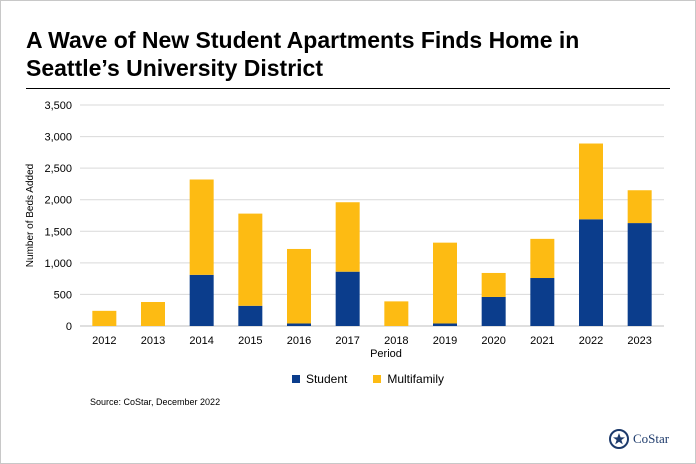  Describe the element at coordinates (347, 341) in the screenshot. I see `x-tick-label: 2017` at that location.